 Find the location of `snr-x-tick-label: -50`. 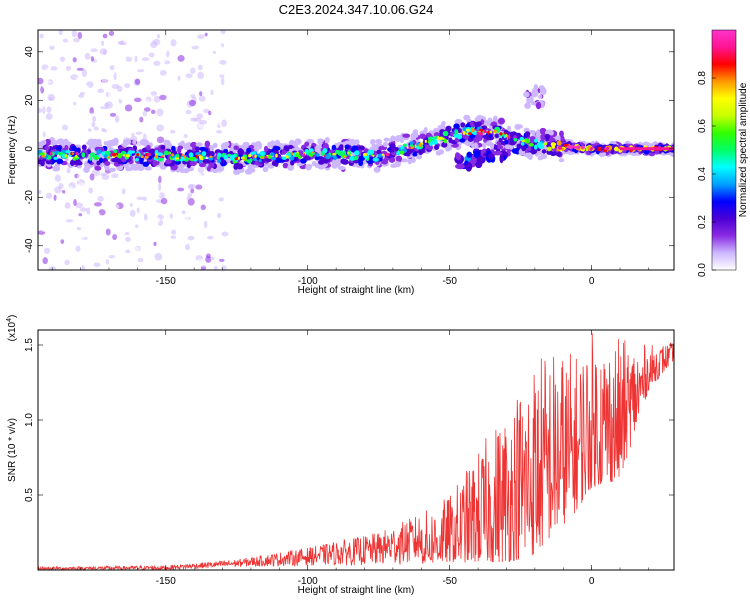

snr-x-tick-label: -50 is located at coordinates (449, 581).